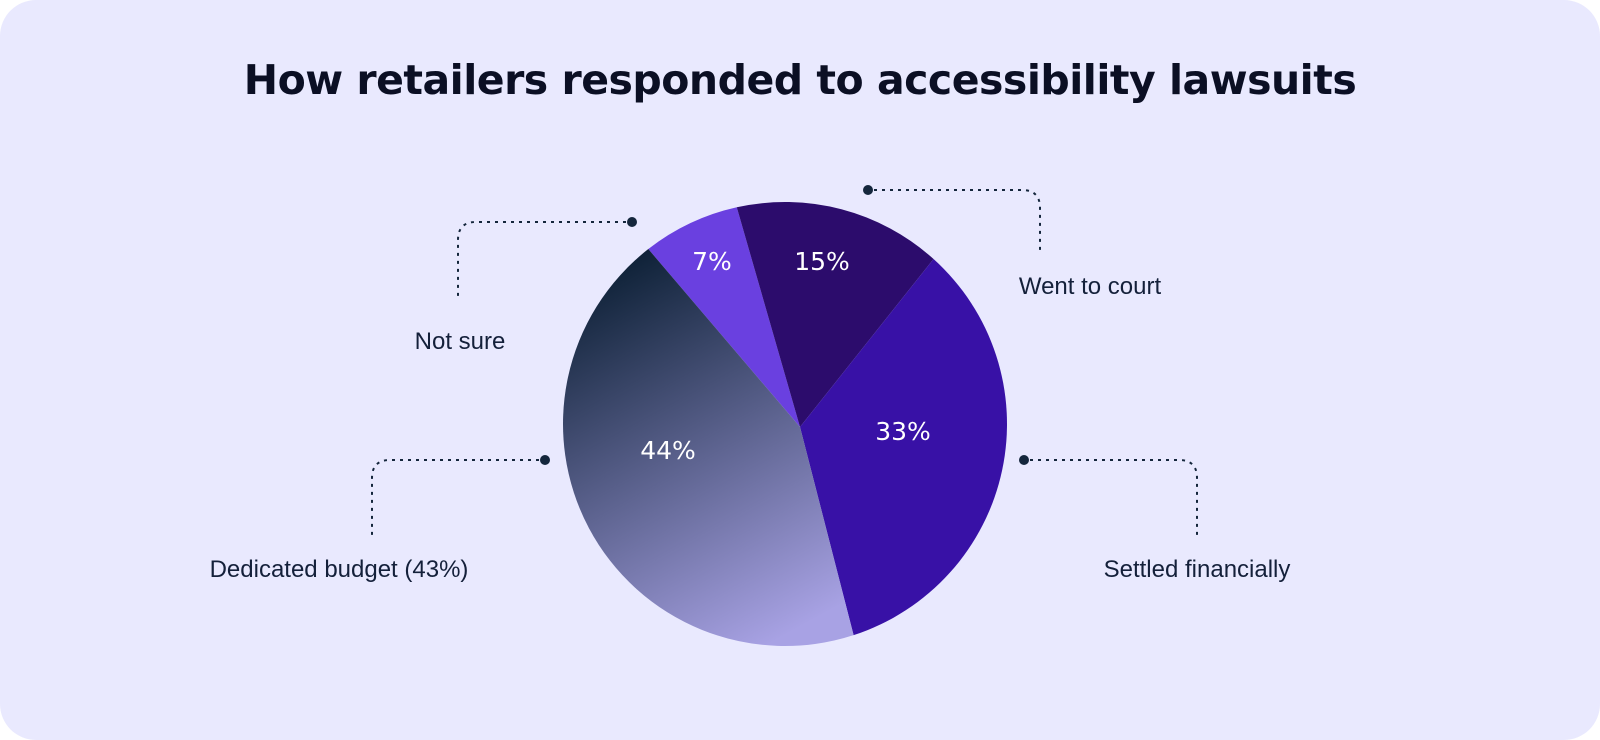 This screenshot has width=1600, height=740. What do you see at coordinates (712, 261) in the screenshot?
I see `slice-value-label: 7%` at bounding box center [712, 261].